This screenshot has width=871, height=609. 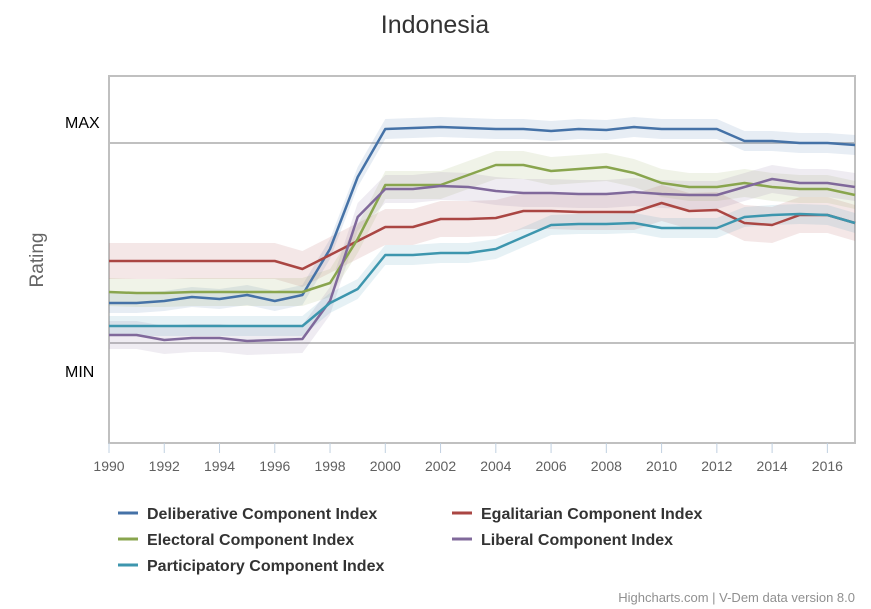 I want to click on legend-item-deliberative-component-index: Deliberative Component Index, so click(x=247, y=514).